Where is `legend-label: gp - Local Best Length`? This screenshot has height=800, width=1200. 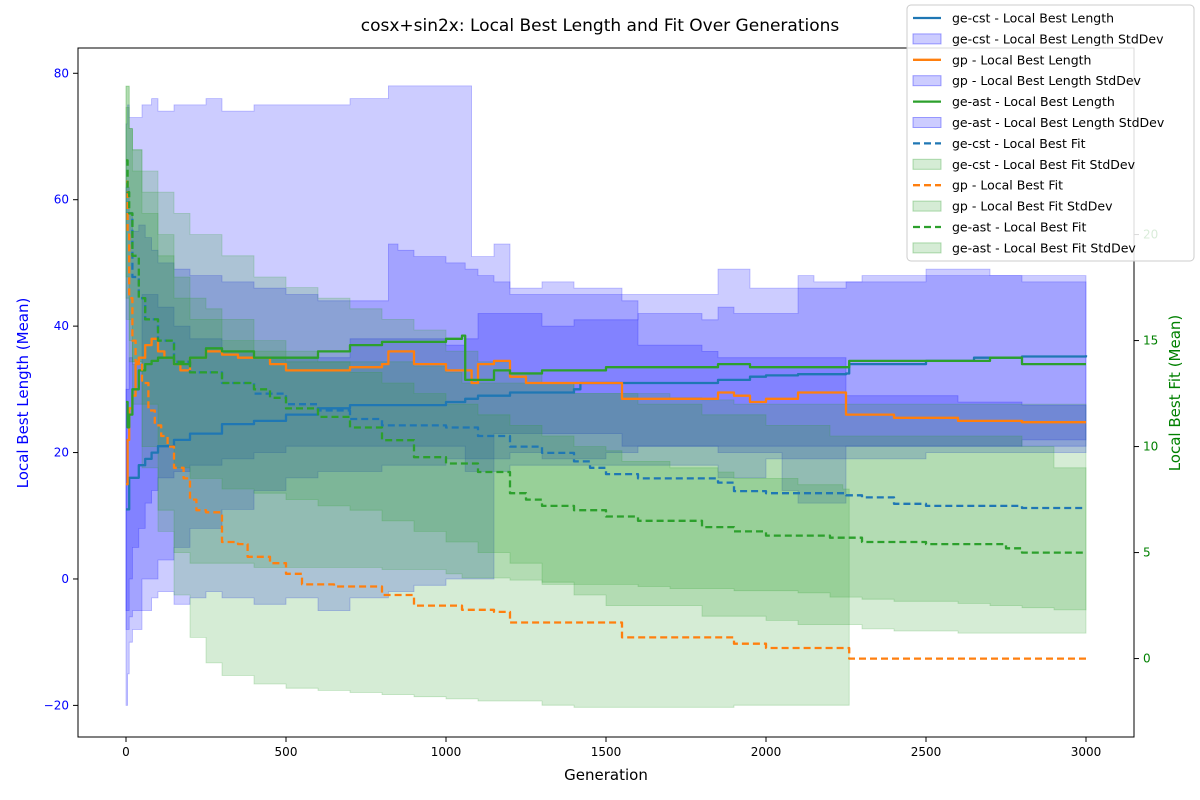
legend-label: gp - Local Best Length is located at coordinates (1021, 59).